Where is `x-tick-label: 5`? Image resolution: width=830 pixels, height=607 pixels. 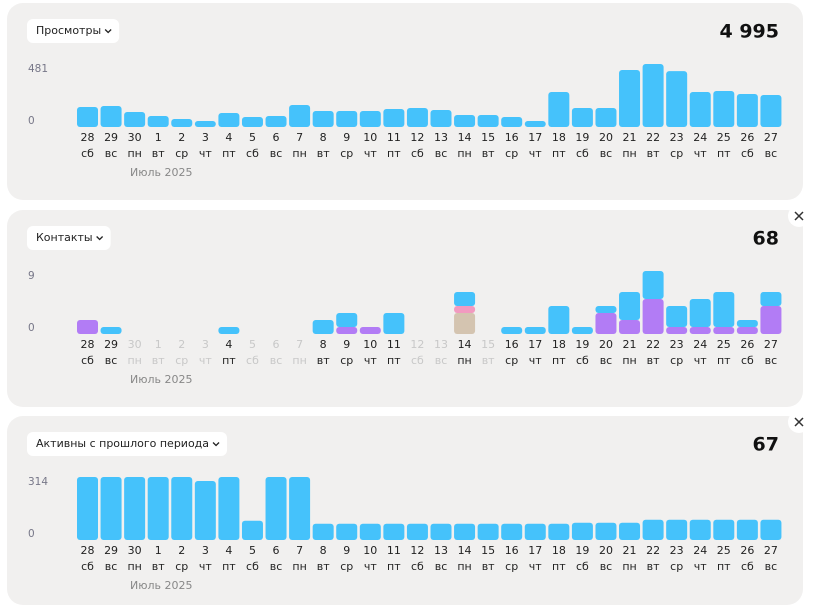
x-tick-label: 5 is located at coordinates (252, 550).